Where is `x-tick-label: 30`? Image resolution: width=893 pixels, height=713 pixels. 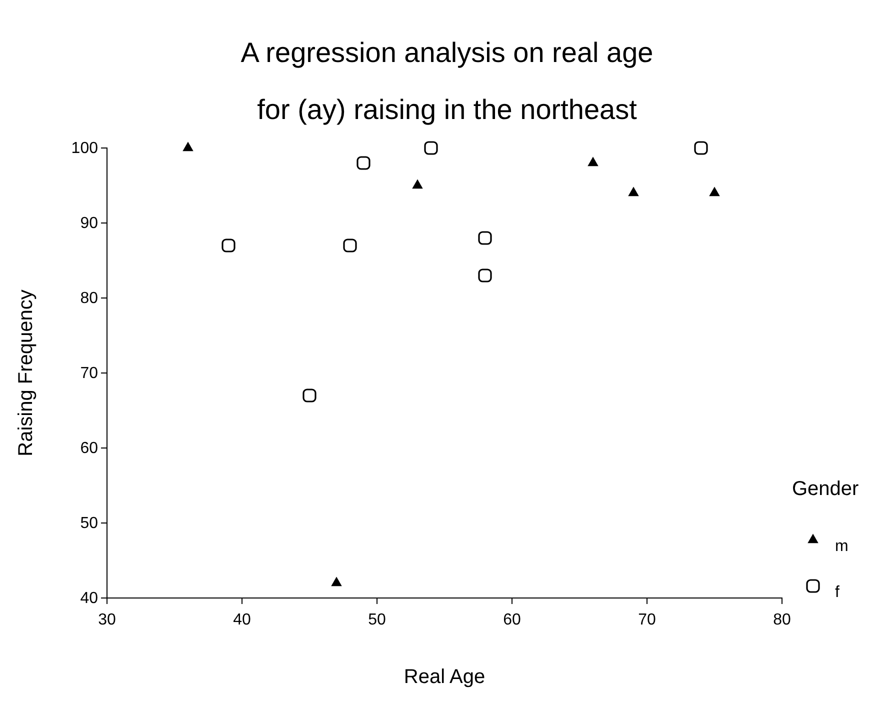 x-tick-label: 30 is located at coordinates (107, 620).